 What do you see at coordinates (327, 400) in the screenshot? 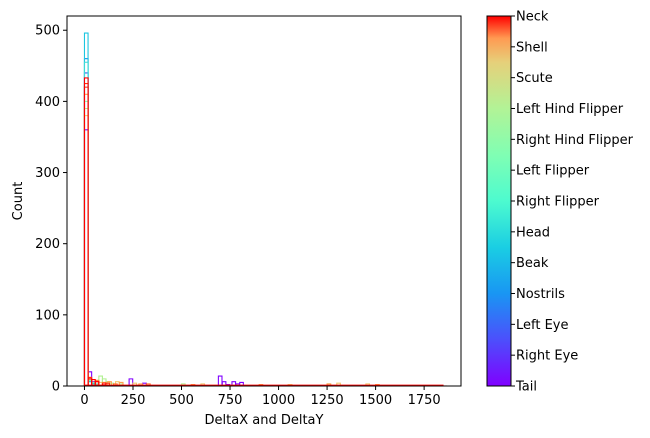
I see `x-tick-label: 1250` at bounding box center [327, 400].